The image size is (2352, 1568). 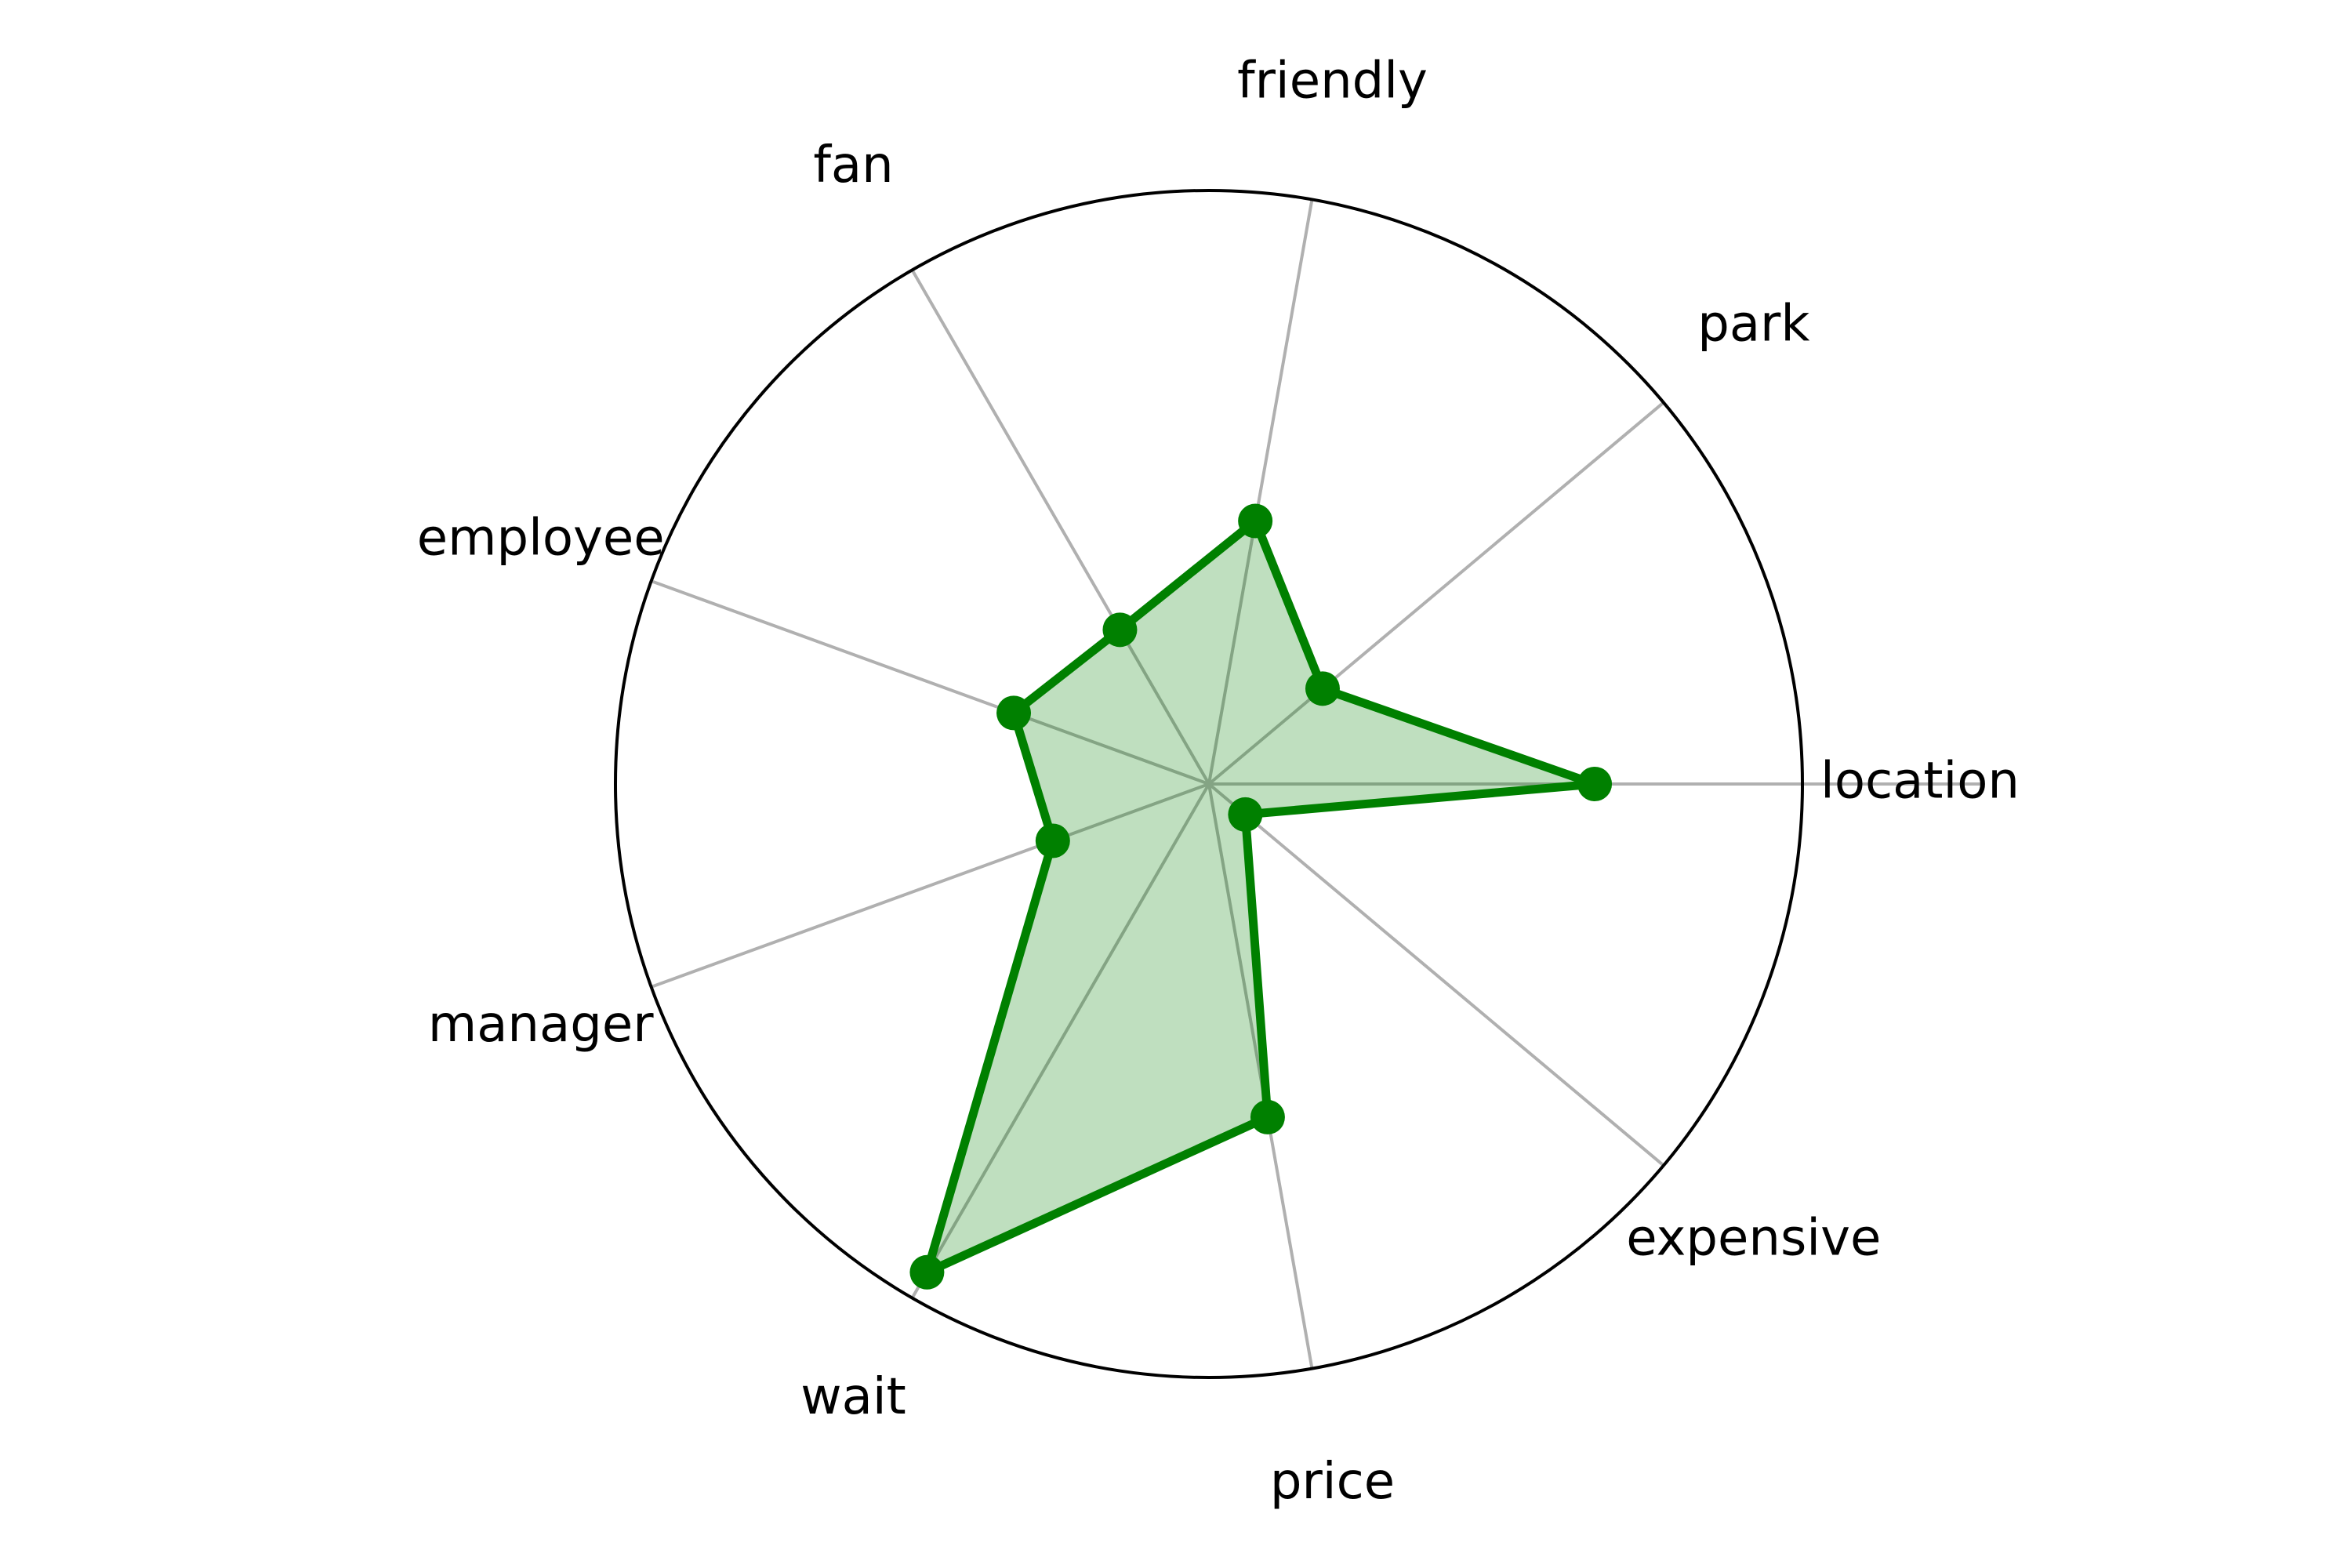 What do you see at coordinates (927, 1272) in the screenshot?
I see `radar-point-wait` at bounding box center [927, 1272].